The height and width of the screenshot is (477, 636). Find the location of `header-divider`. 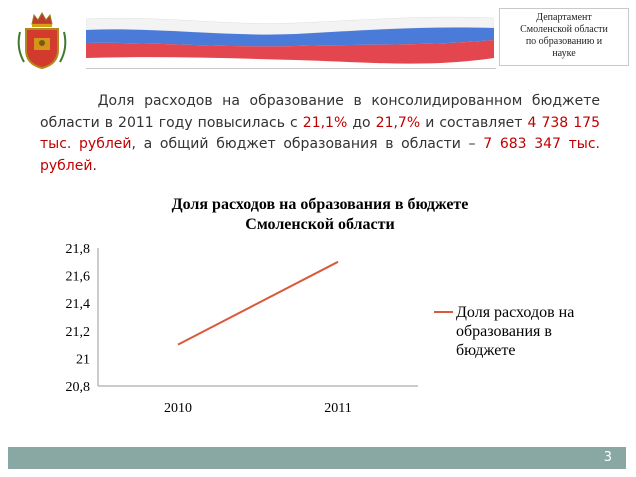

header-divider is located at coordinates (291, 68).